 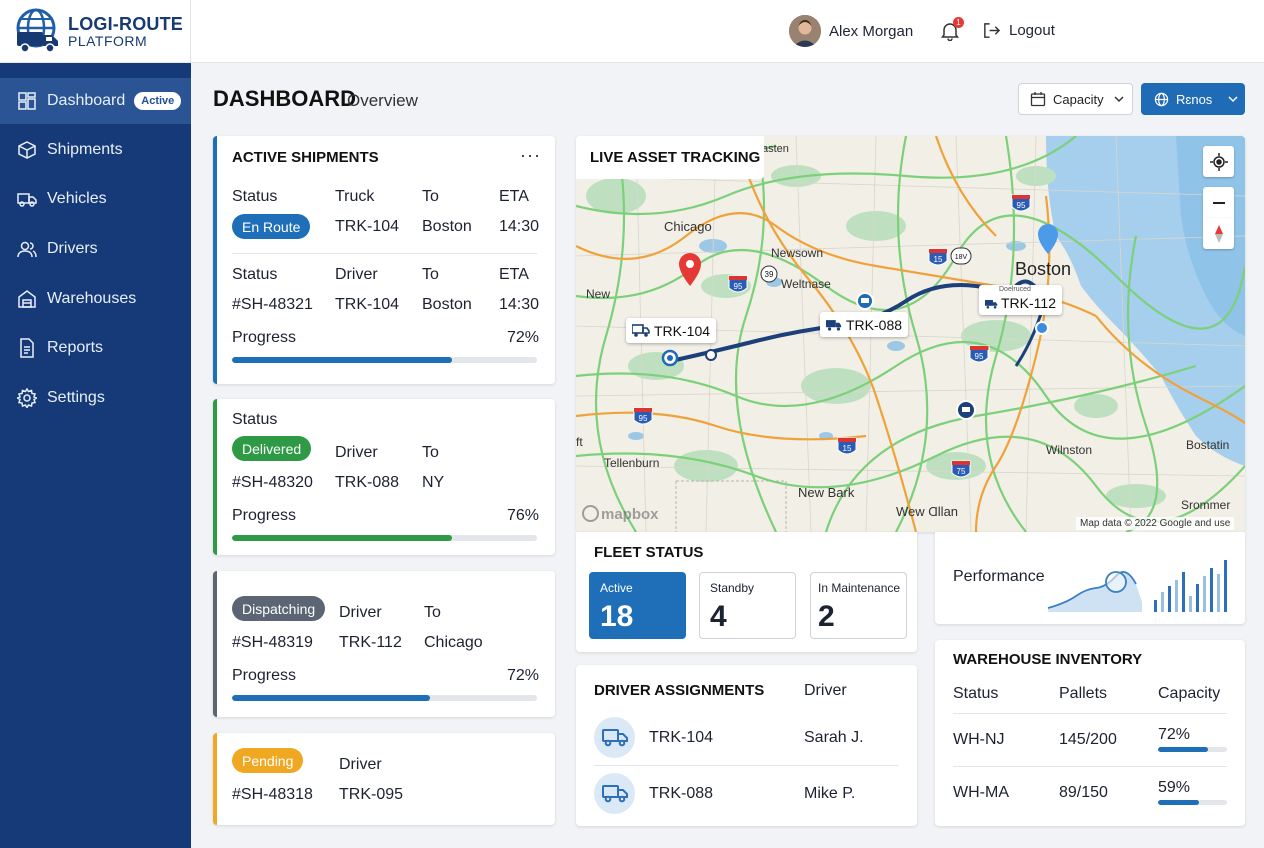 What do you see at coordinates (1205, 505) in the screenshot?
I see `place-label: Srommer` at bounding box center [1205, 505].